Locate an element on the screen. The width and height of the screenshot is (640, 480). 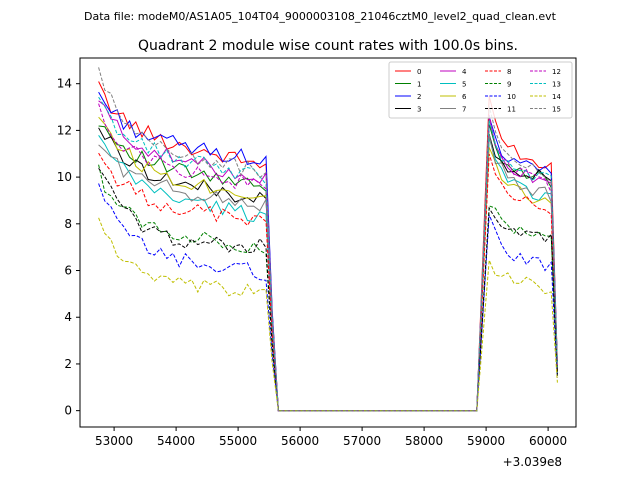
x-tick-label: 53000 is located at coordinates (114, 441).